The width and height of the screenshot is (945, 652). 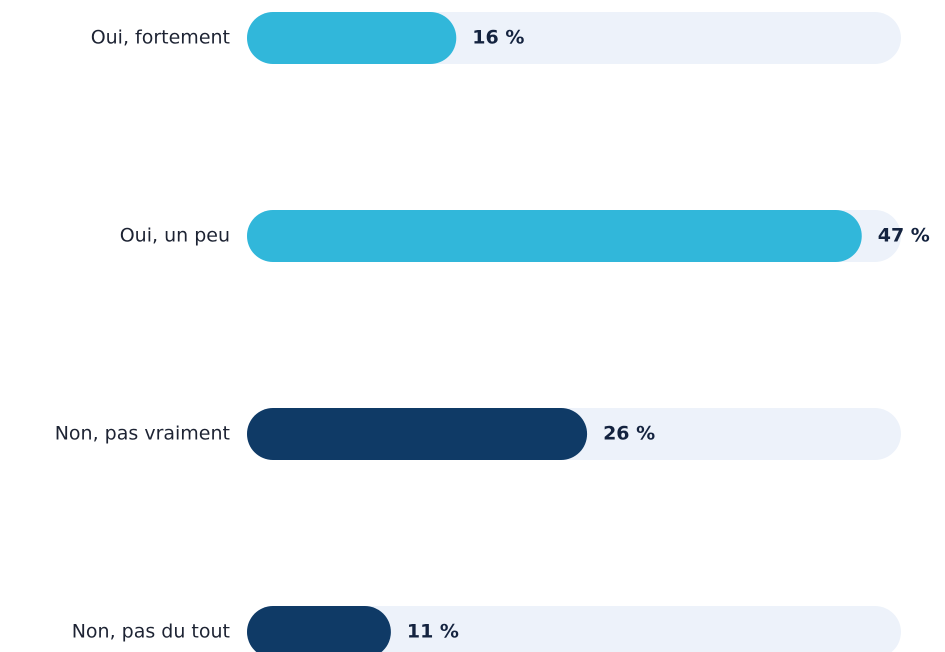 I want to click on bar-track, so click(x=574, y=629).